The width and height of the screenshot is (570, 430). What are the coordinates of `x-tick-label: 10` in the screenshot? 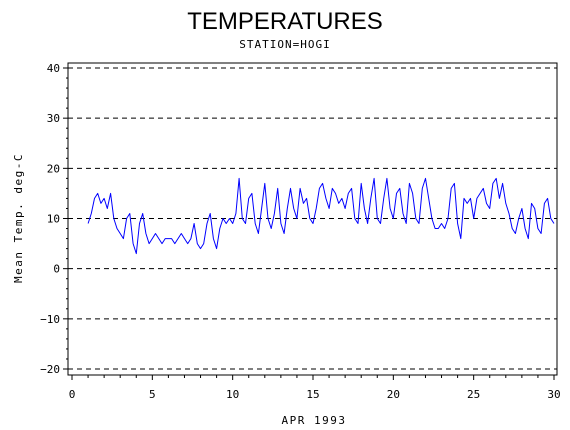 It's located at (232, 394).